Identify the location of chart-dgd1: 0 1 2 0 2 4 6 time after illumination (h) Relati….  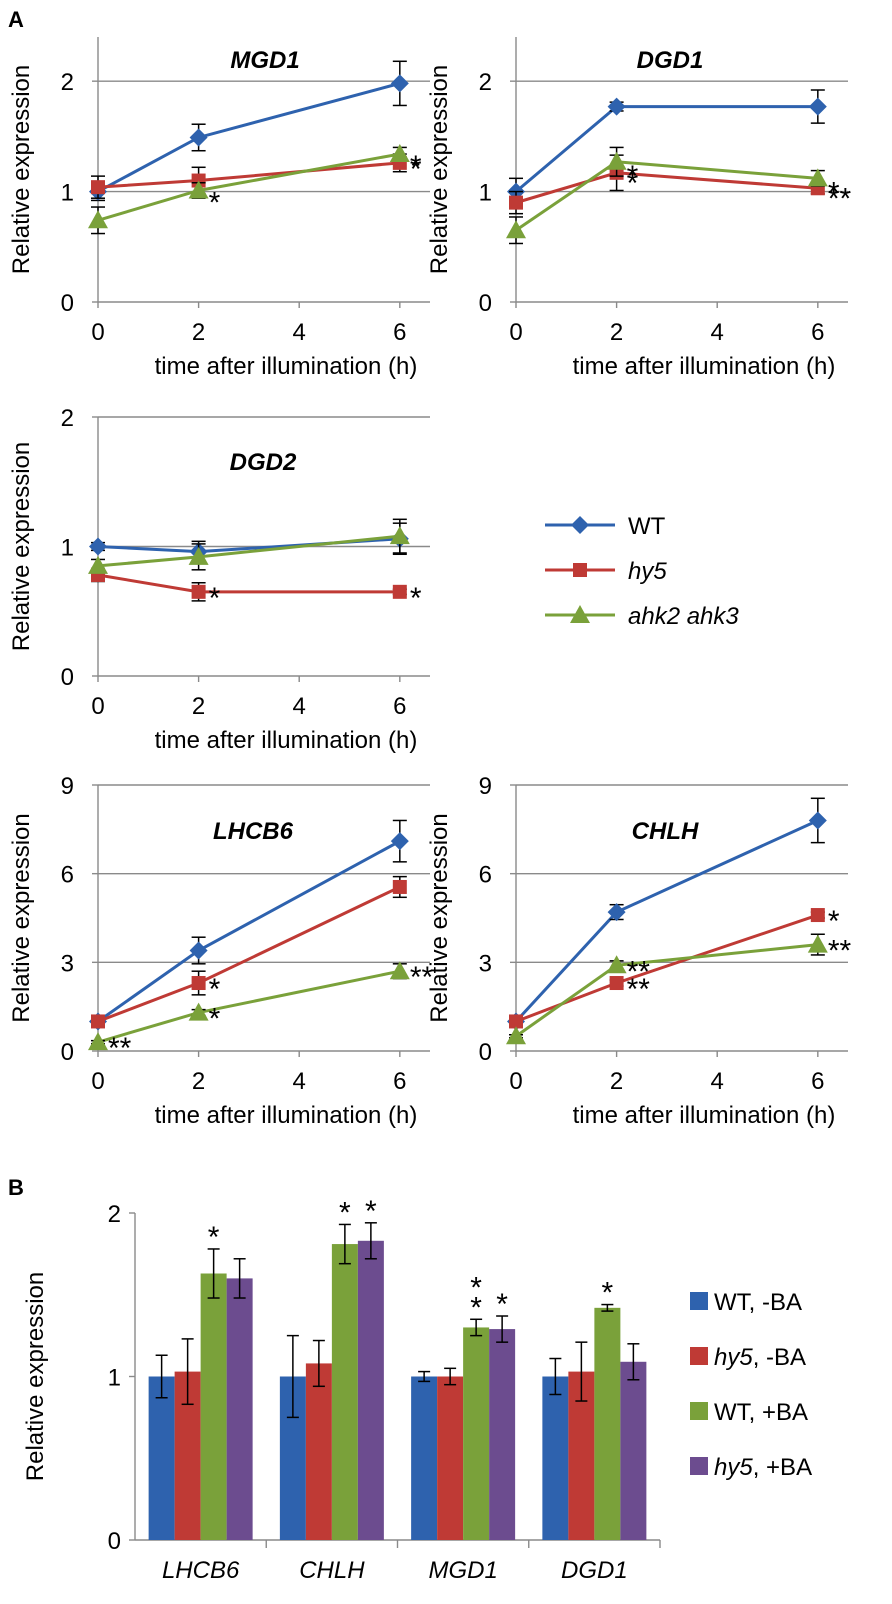
(638, 208).